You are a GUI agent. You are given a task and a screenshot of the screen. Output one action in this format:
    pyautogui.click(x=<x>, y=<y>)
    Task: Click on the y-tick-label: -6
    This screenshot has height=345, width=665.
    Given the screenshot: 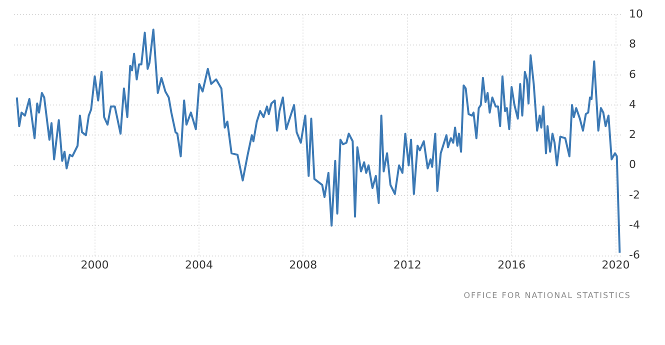 What is the action you would take?
    pyautogui.click(x=634, y=255)
    